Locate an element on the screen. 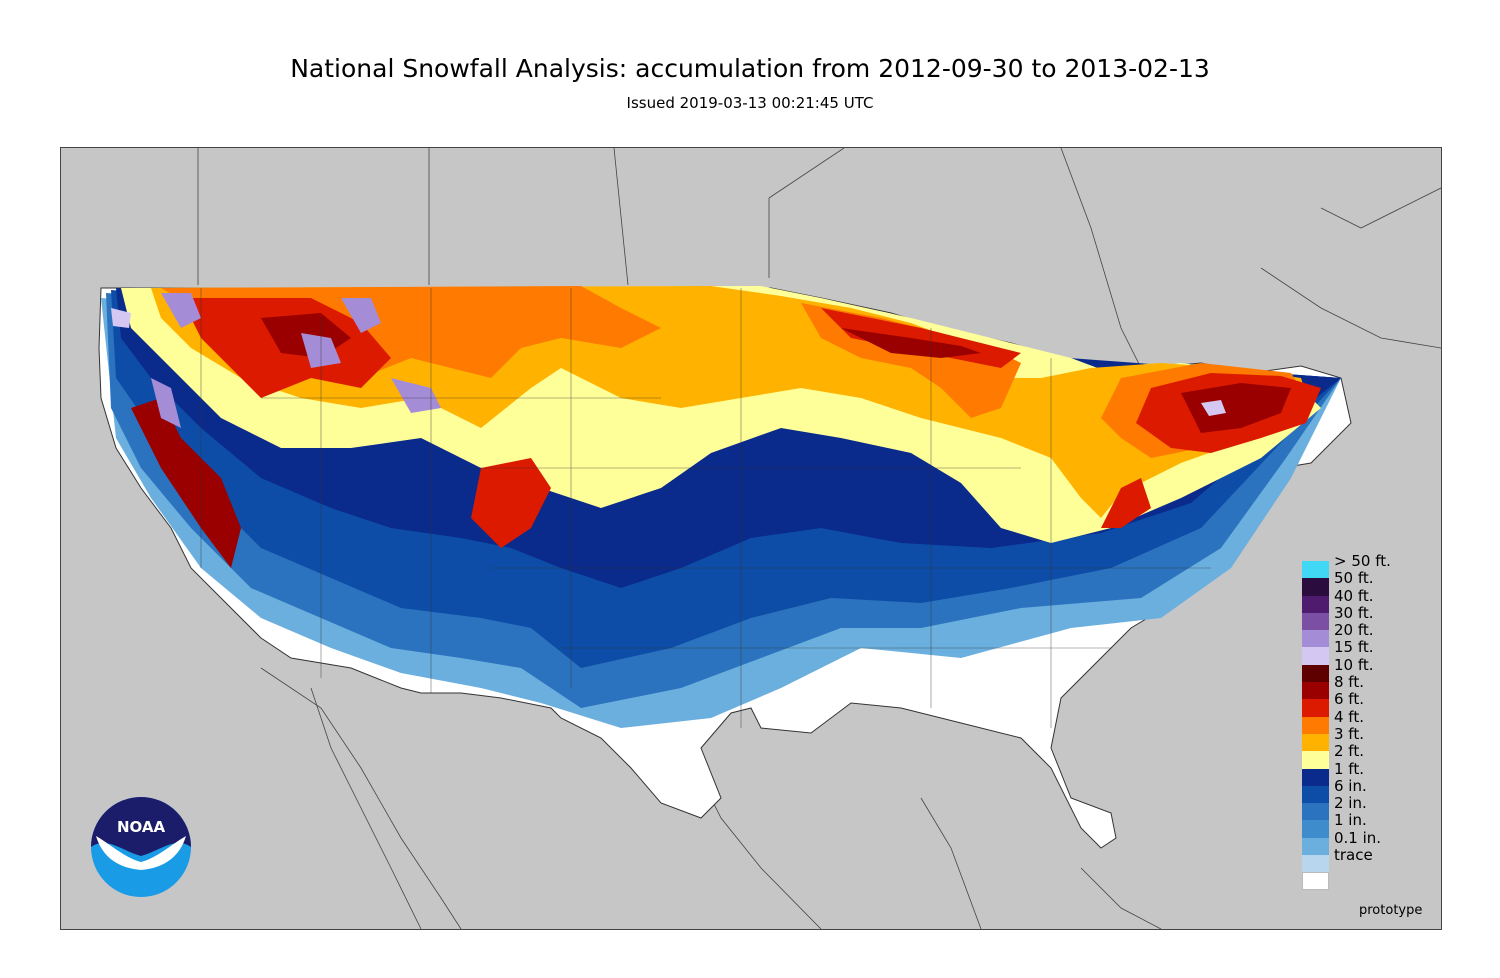 This screenshot has height=978, width=1500. legend-item: 30 ft. is located at coordinates (1362, 617).